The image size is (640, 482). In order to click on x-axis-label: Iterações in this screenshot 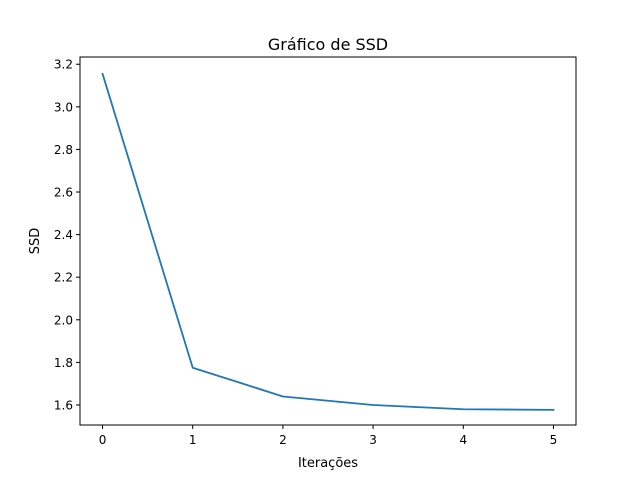, I will do `click(328, 463)`.